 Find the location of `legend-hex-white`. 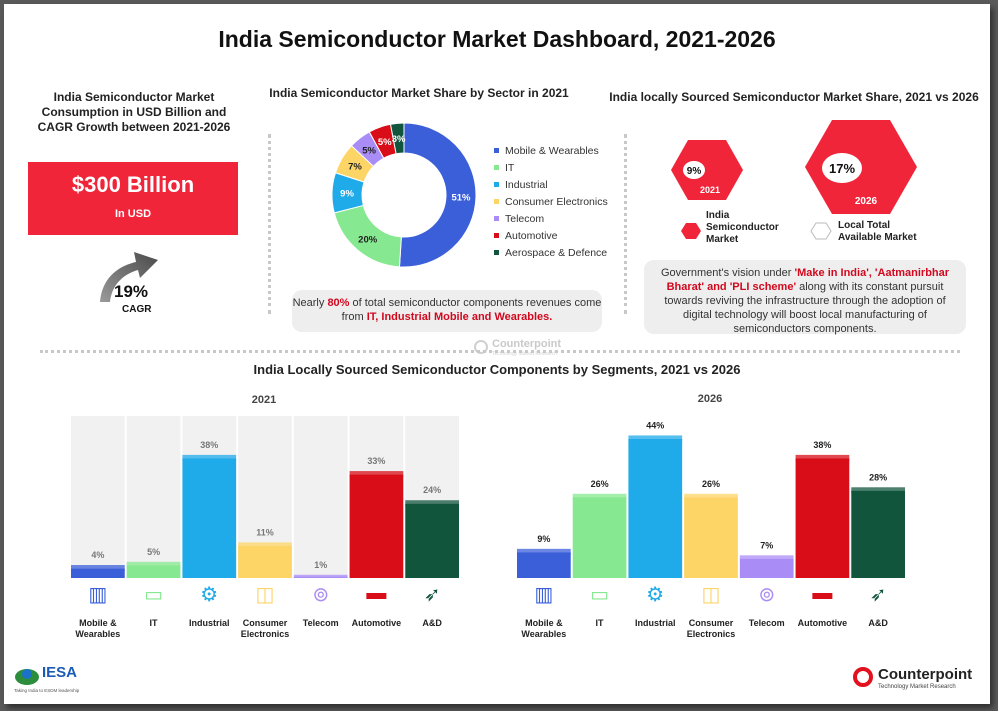

legend-hex-white is located at coordinates (821, 231).